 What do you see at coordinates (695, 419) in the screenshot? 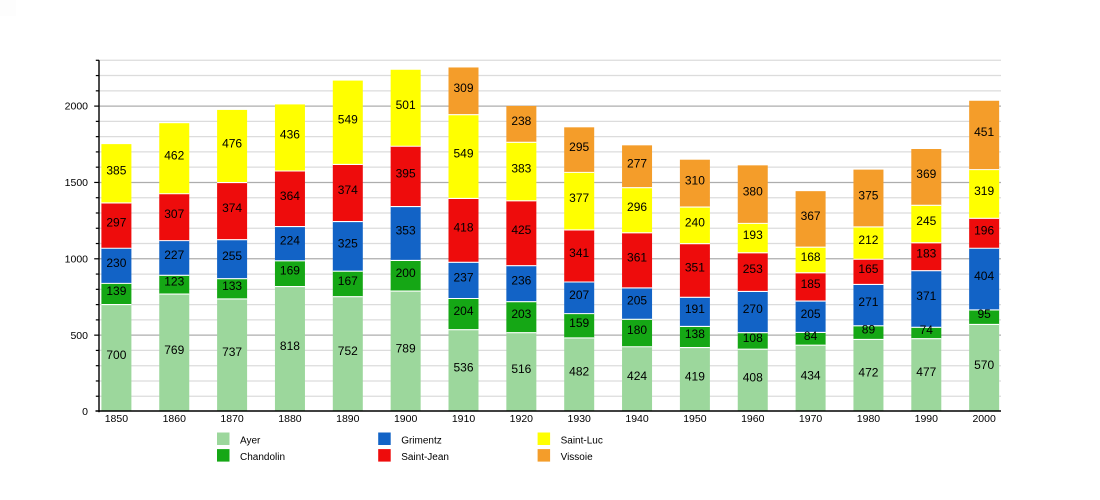
I see `svg-text: 1950` at bounding box center [695, 419].